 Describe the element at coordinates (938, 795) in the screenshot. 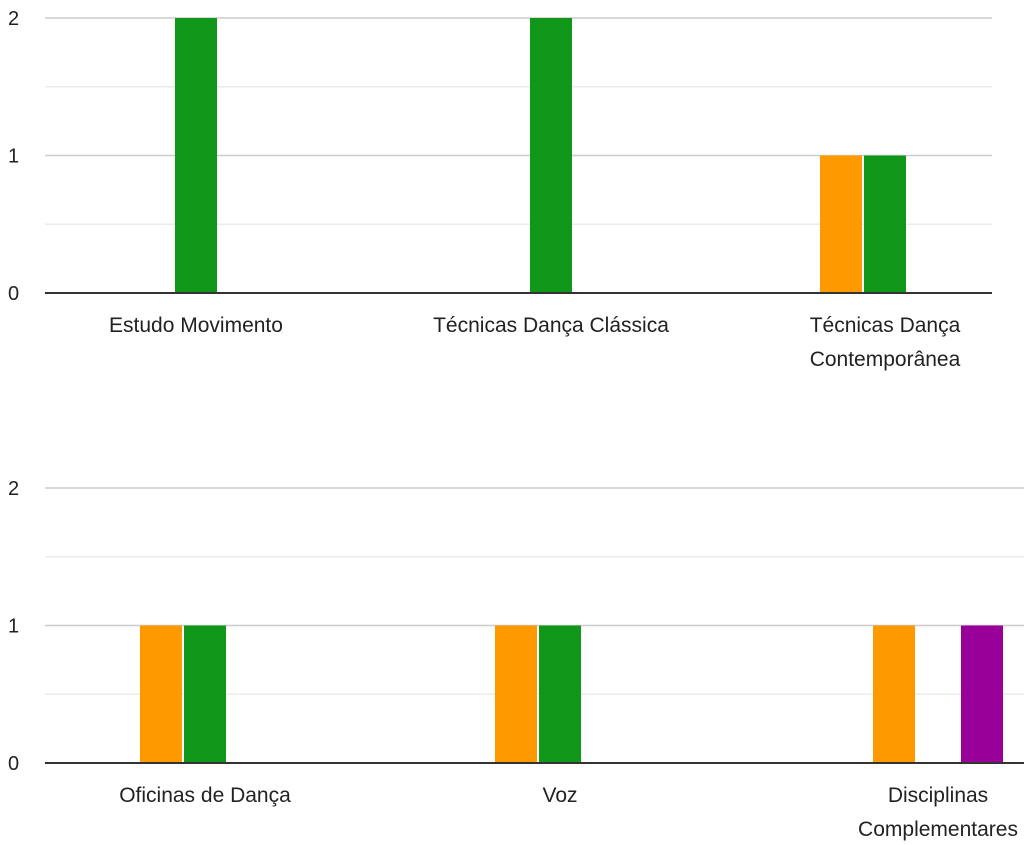

I see `category-label: Disciplinas` at that location.